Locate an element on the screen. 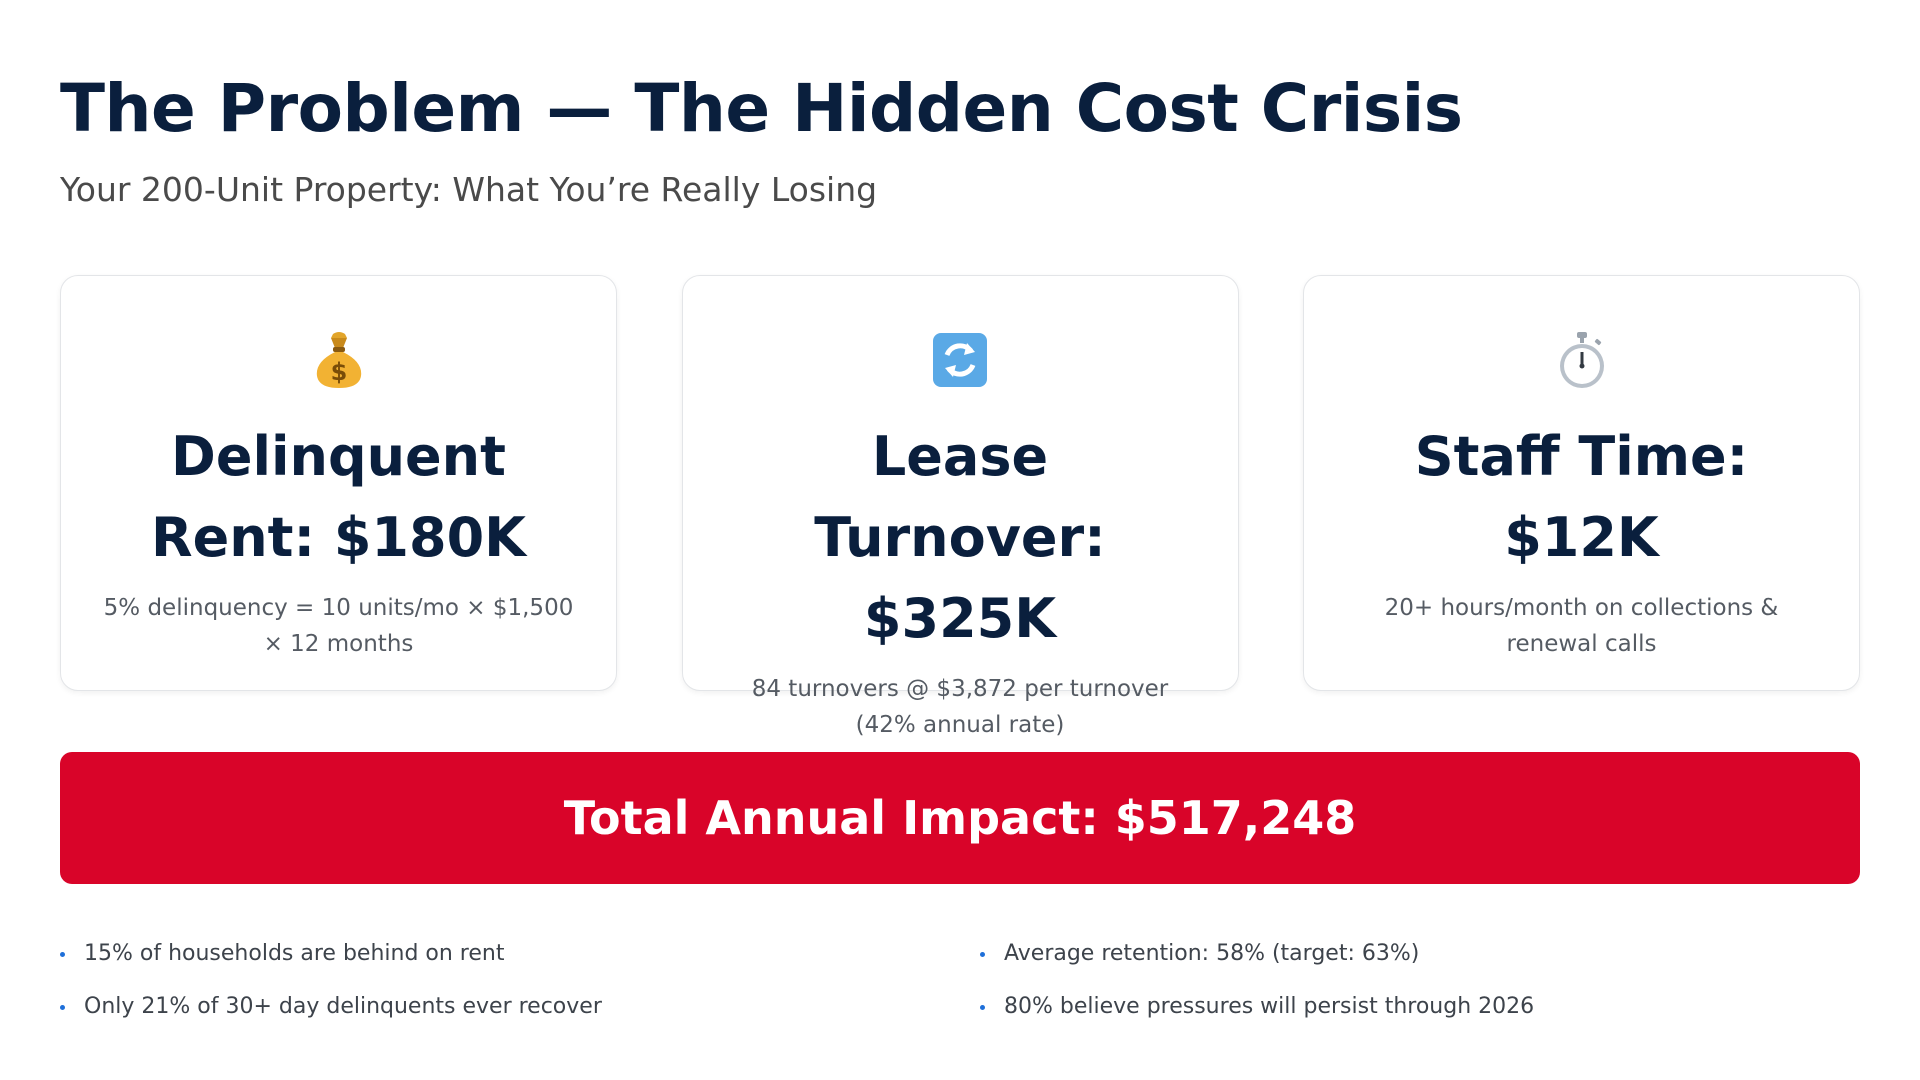  arrows-cycle-icon is located at coordinates (960, 356).